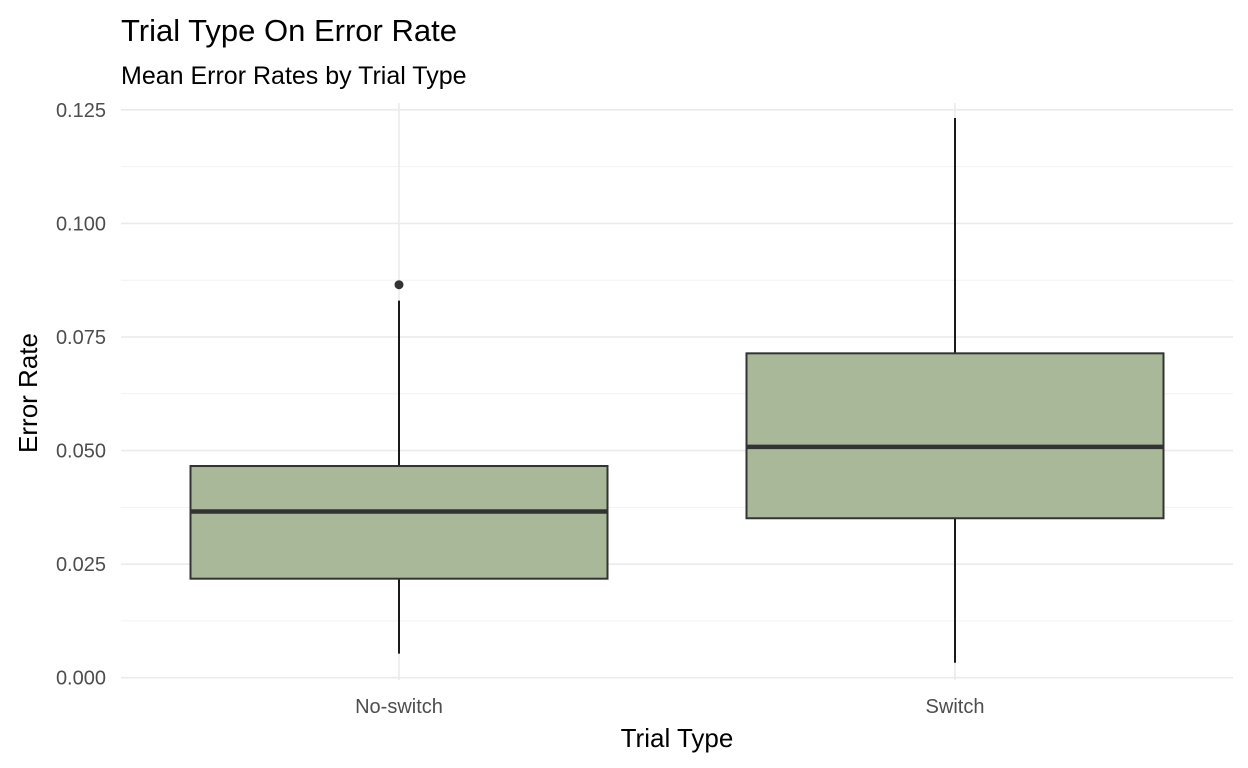  I want to click on x-axis-ticks: No-switch Switch, so click(669, 707).